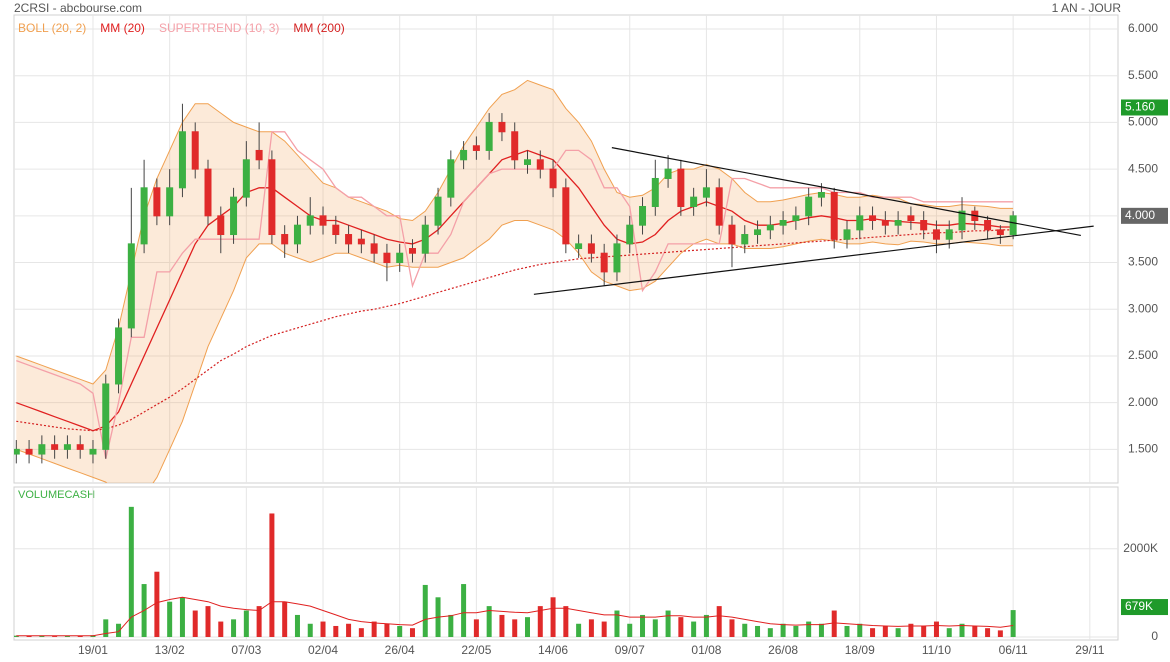 This screenshot has width=1170, height=662. Describe the element at coordinates (1087, 8) in the screenshot. I see `chart-subtitle: 1 AN - JOUR` at that location.